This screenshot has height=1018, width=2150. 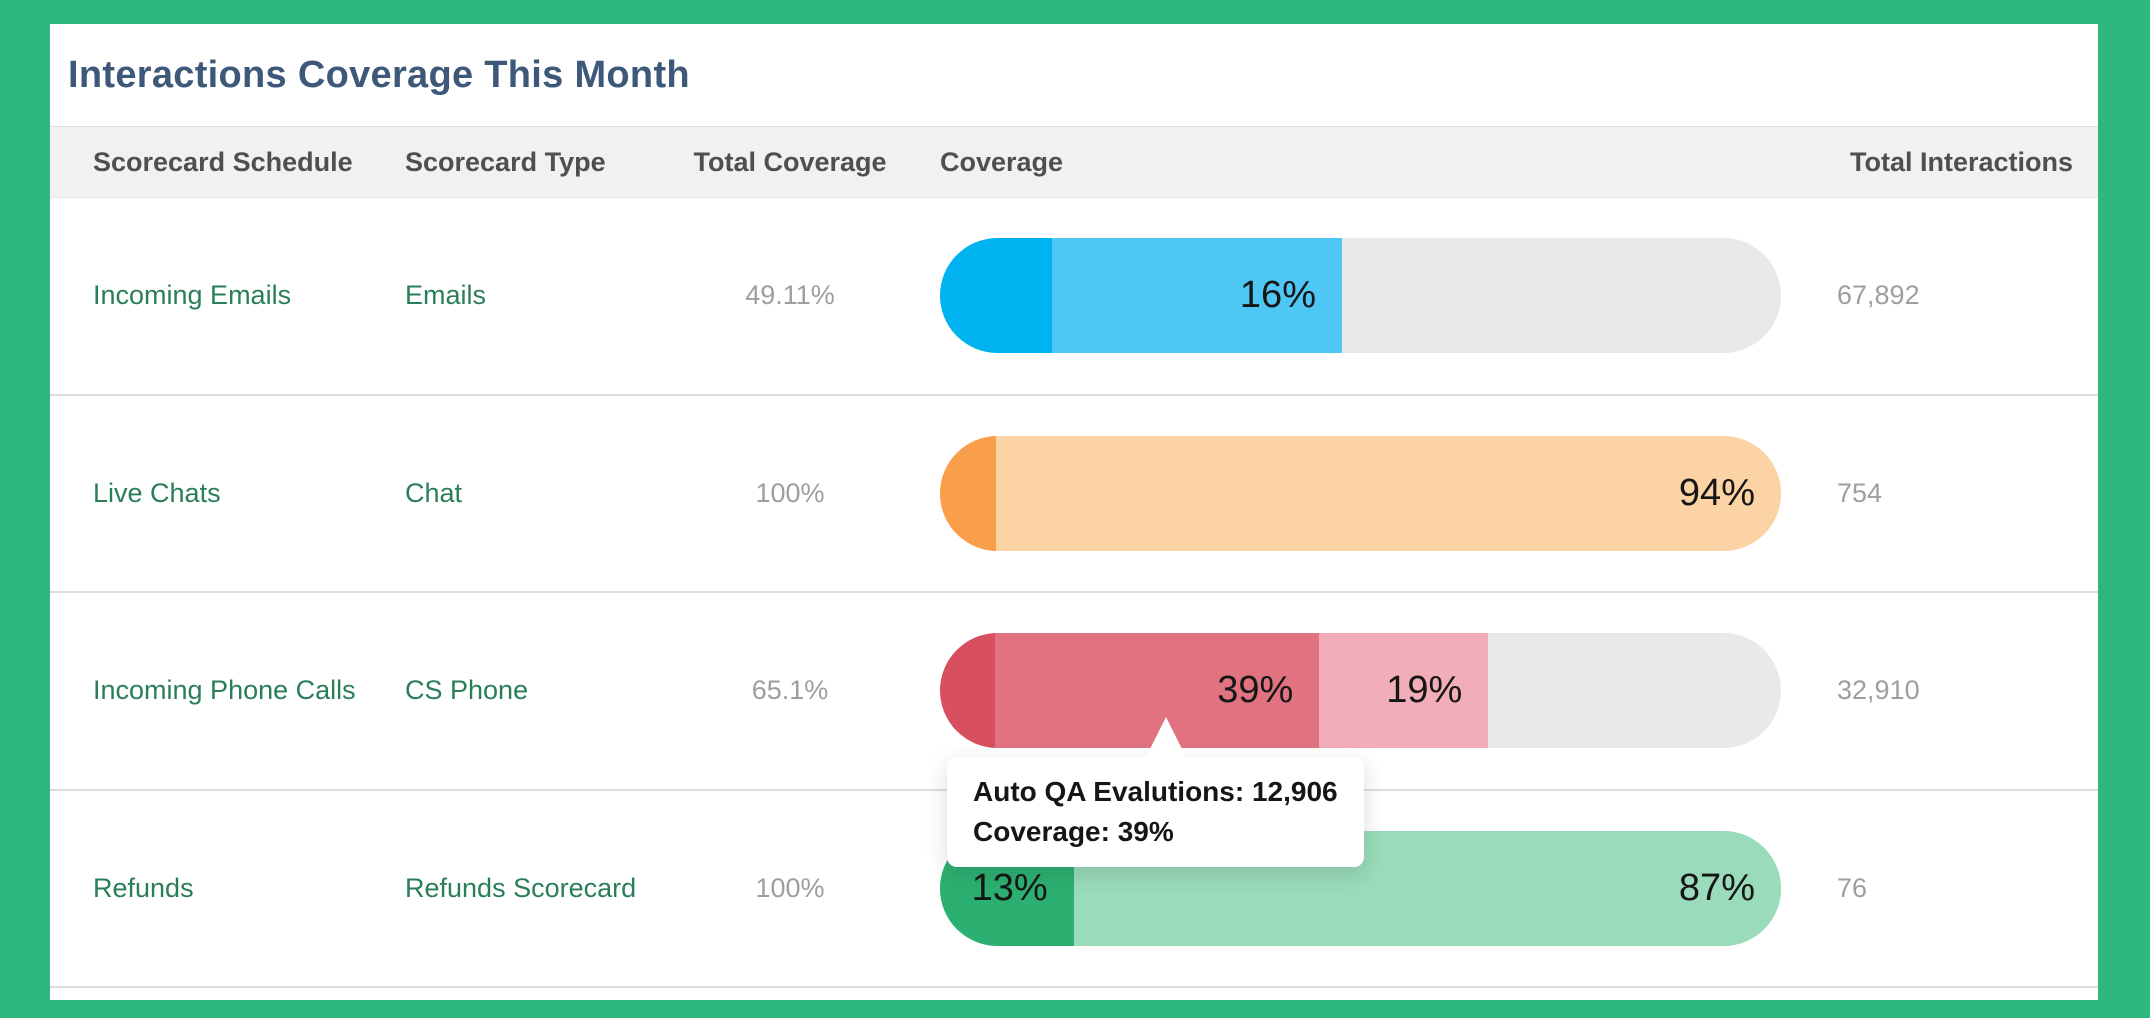 What do you see at coordinates (1166, 738) in the screenshot?
I see `tooltip-arrow-icon` at bounding box center [1166, 738].